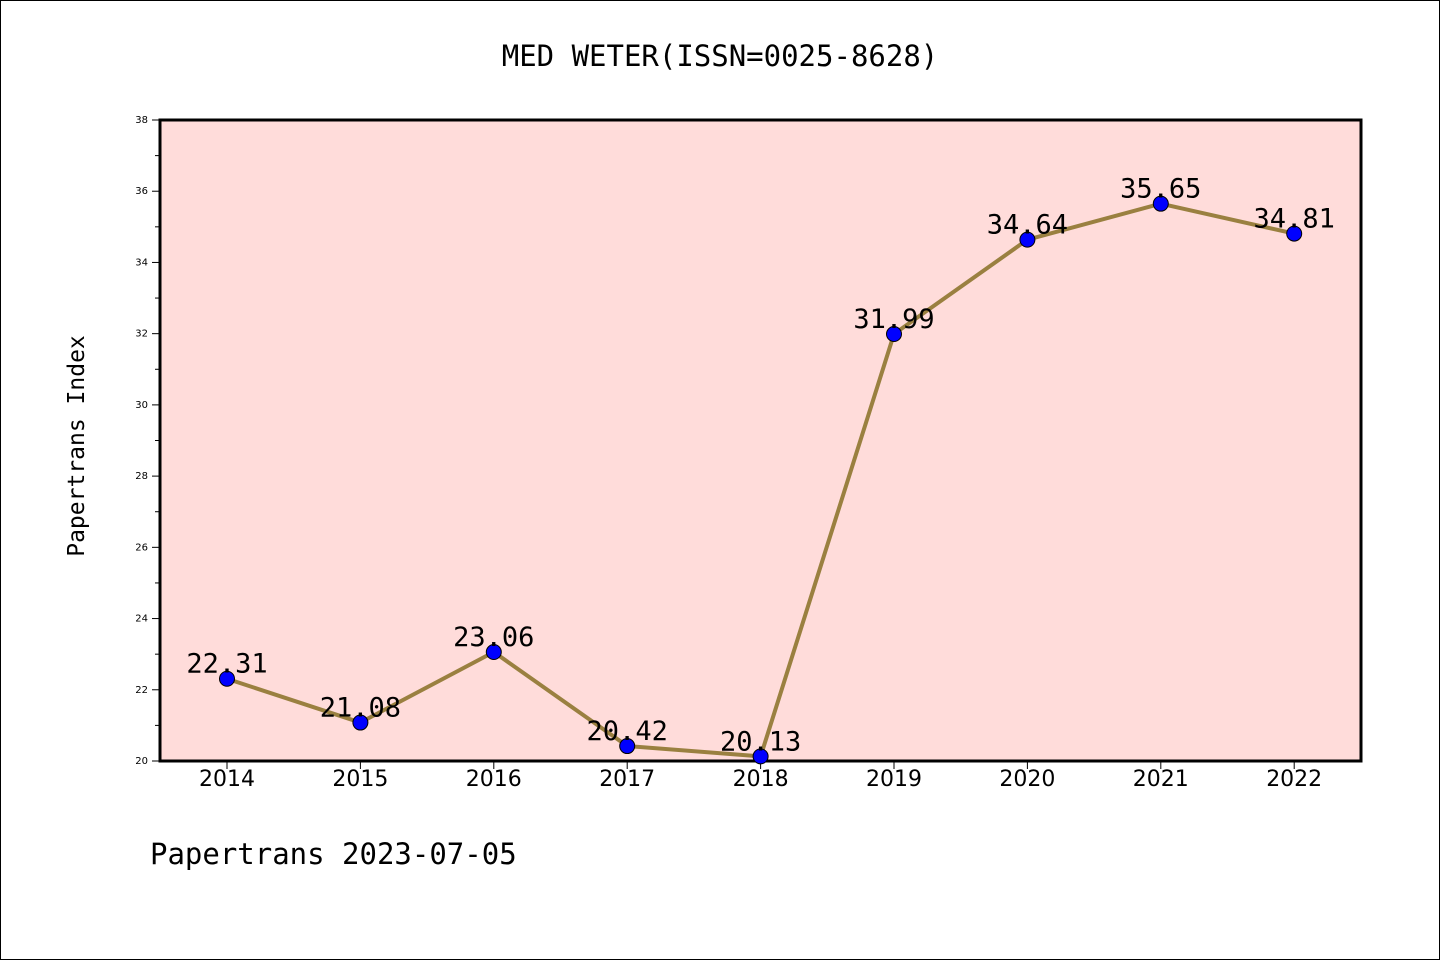 Image resolution: width=1440 pixels, height=960 pixels. Describe the element at coordinates (226, 664) in the screenshot. I see `data-label: 22.31` at that location.